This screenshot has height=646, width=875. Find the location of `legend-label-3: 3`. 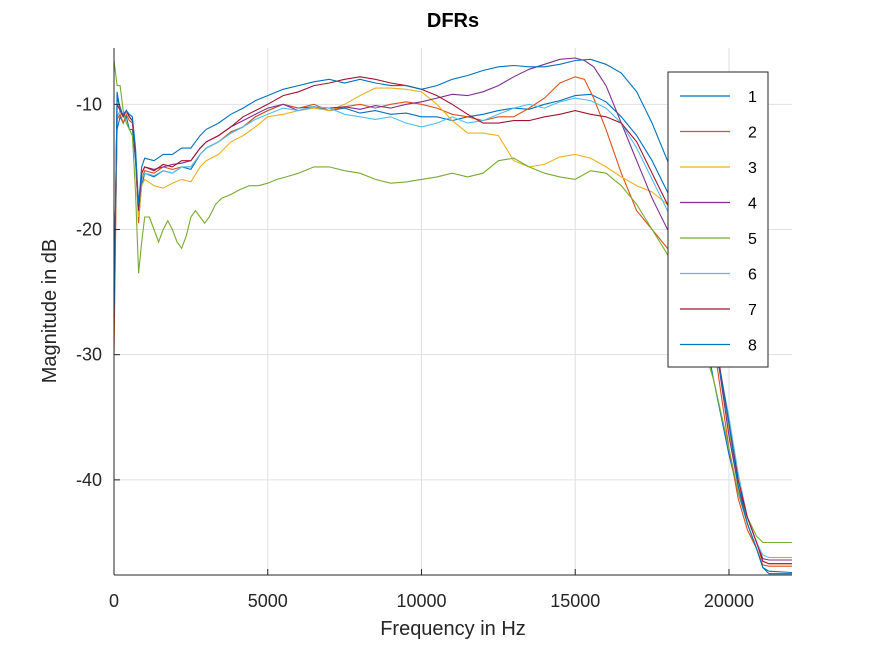

legend-label-3: 3 is located at coordinates (752, 168).